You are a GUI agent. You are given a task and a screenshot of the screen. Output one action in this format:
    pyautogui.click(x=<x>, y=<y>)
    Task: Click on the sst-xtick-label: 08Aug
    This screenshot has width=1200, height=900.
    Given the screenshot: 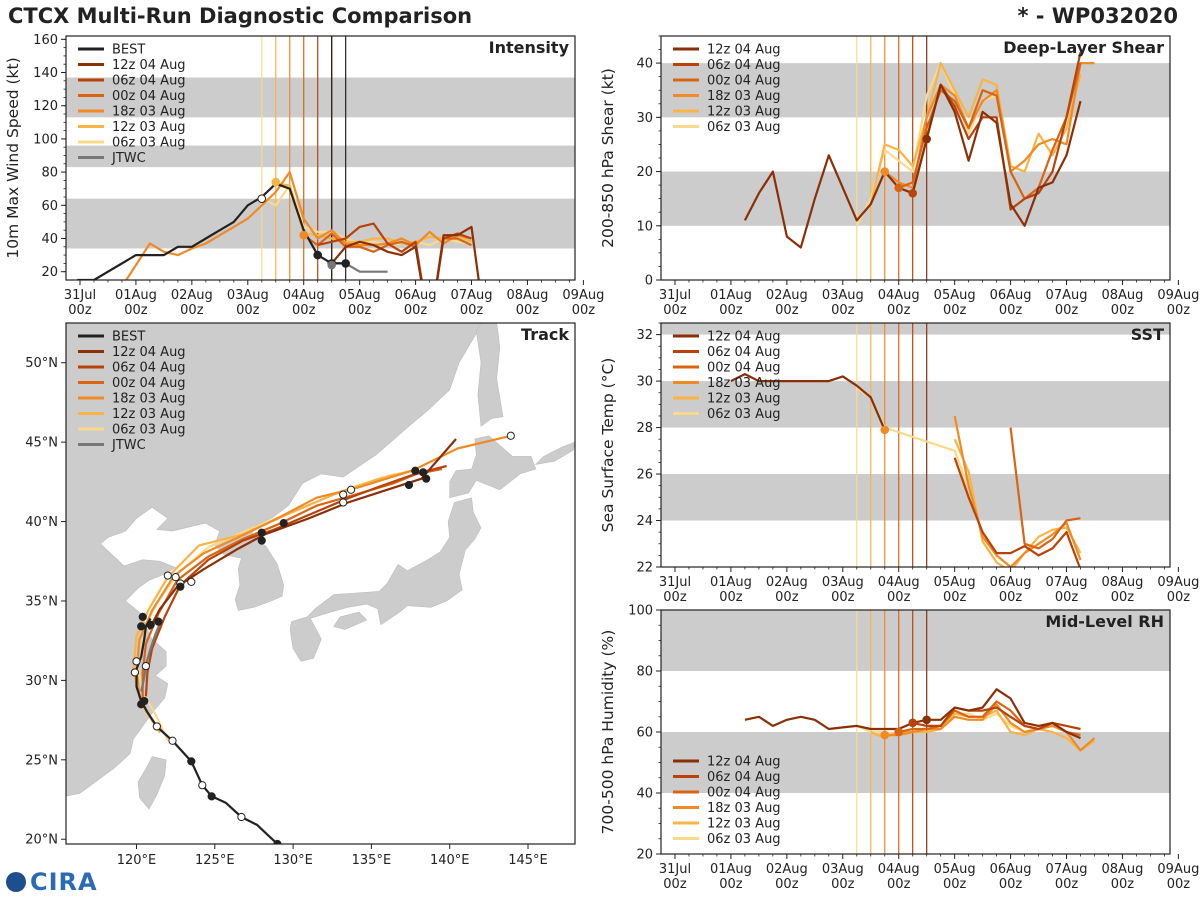 What is the action you would take?
    pyautogui.click(x=1122, y=582)
    